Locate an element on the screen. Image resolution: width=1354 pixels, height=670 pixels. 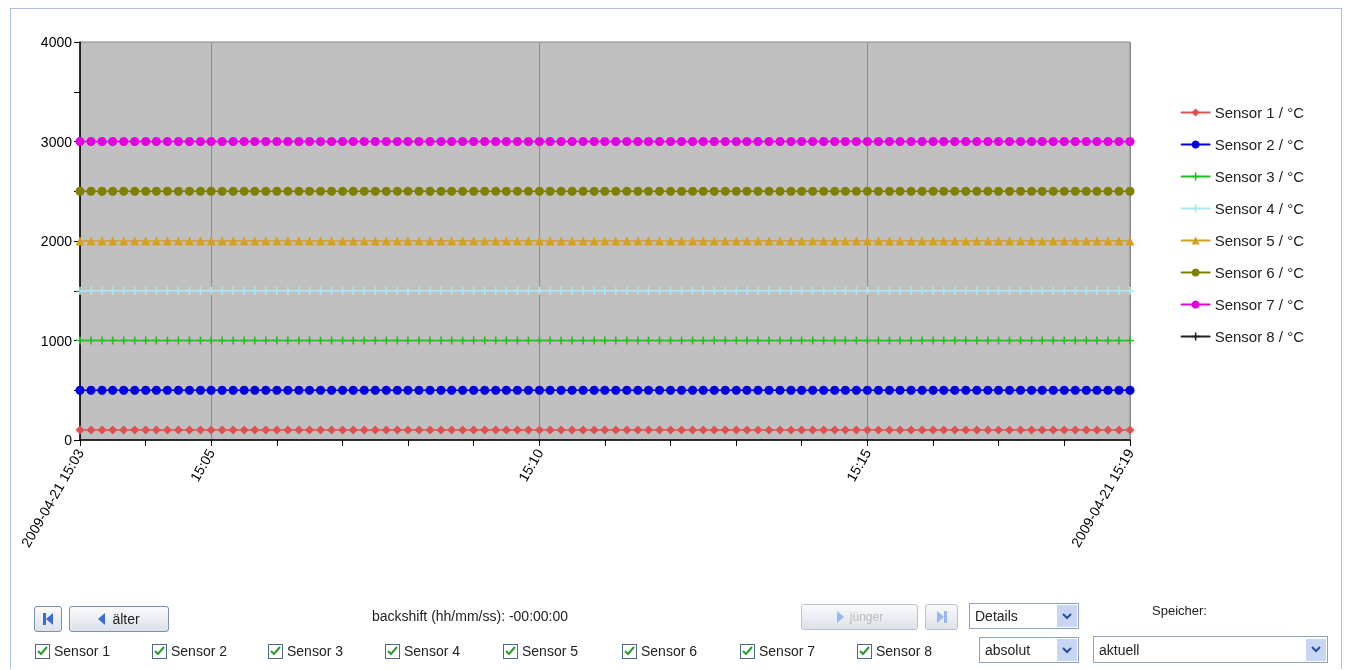
legend-label: Sensor 7 / °C is located at coordinates (1259, 304).